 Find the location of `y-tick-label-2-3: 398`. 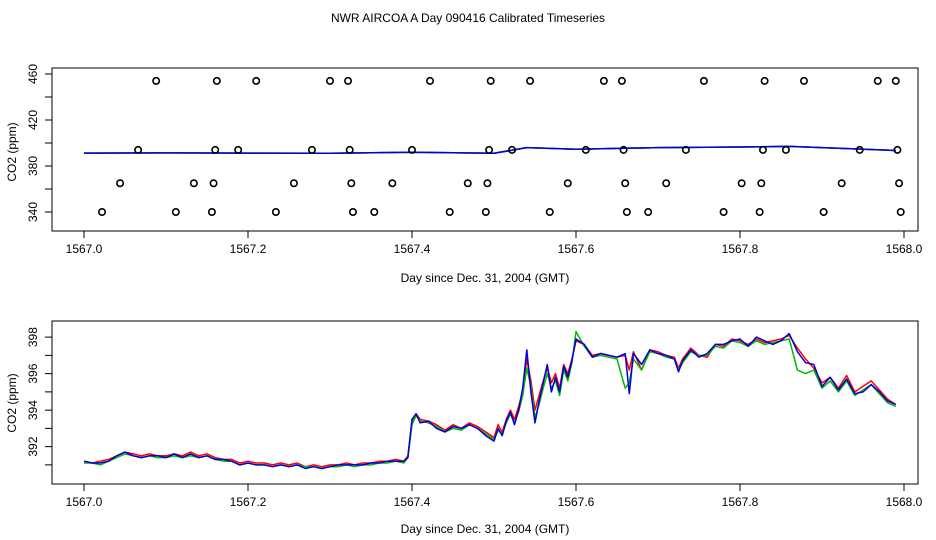

y-tick-label-2-3: 398 is located at coordinates (33, 337).